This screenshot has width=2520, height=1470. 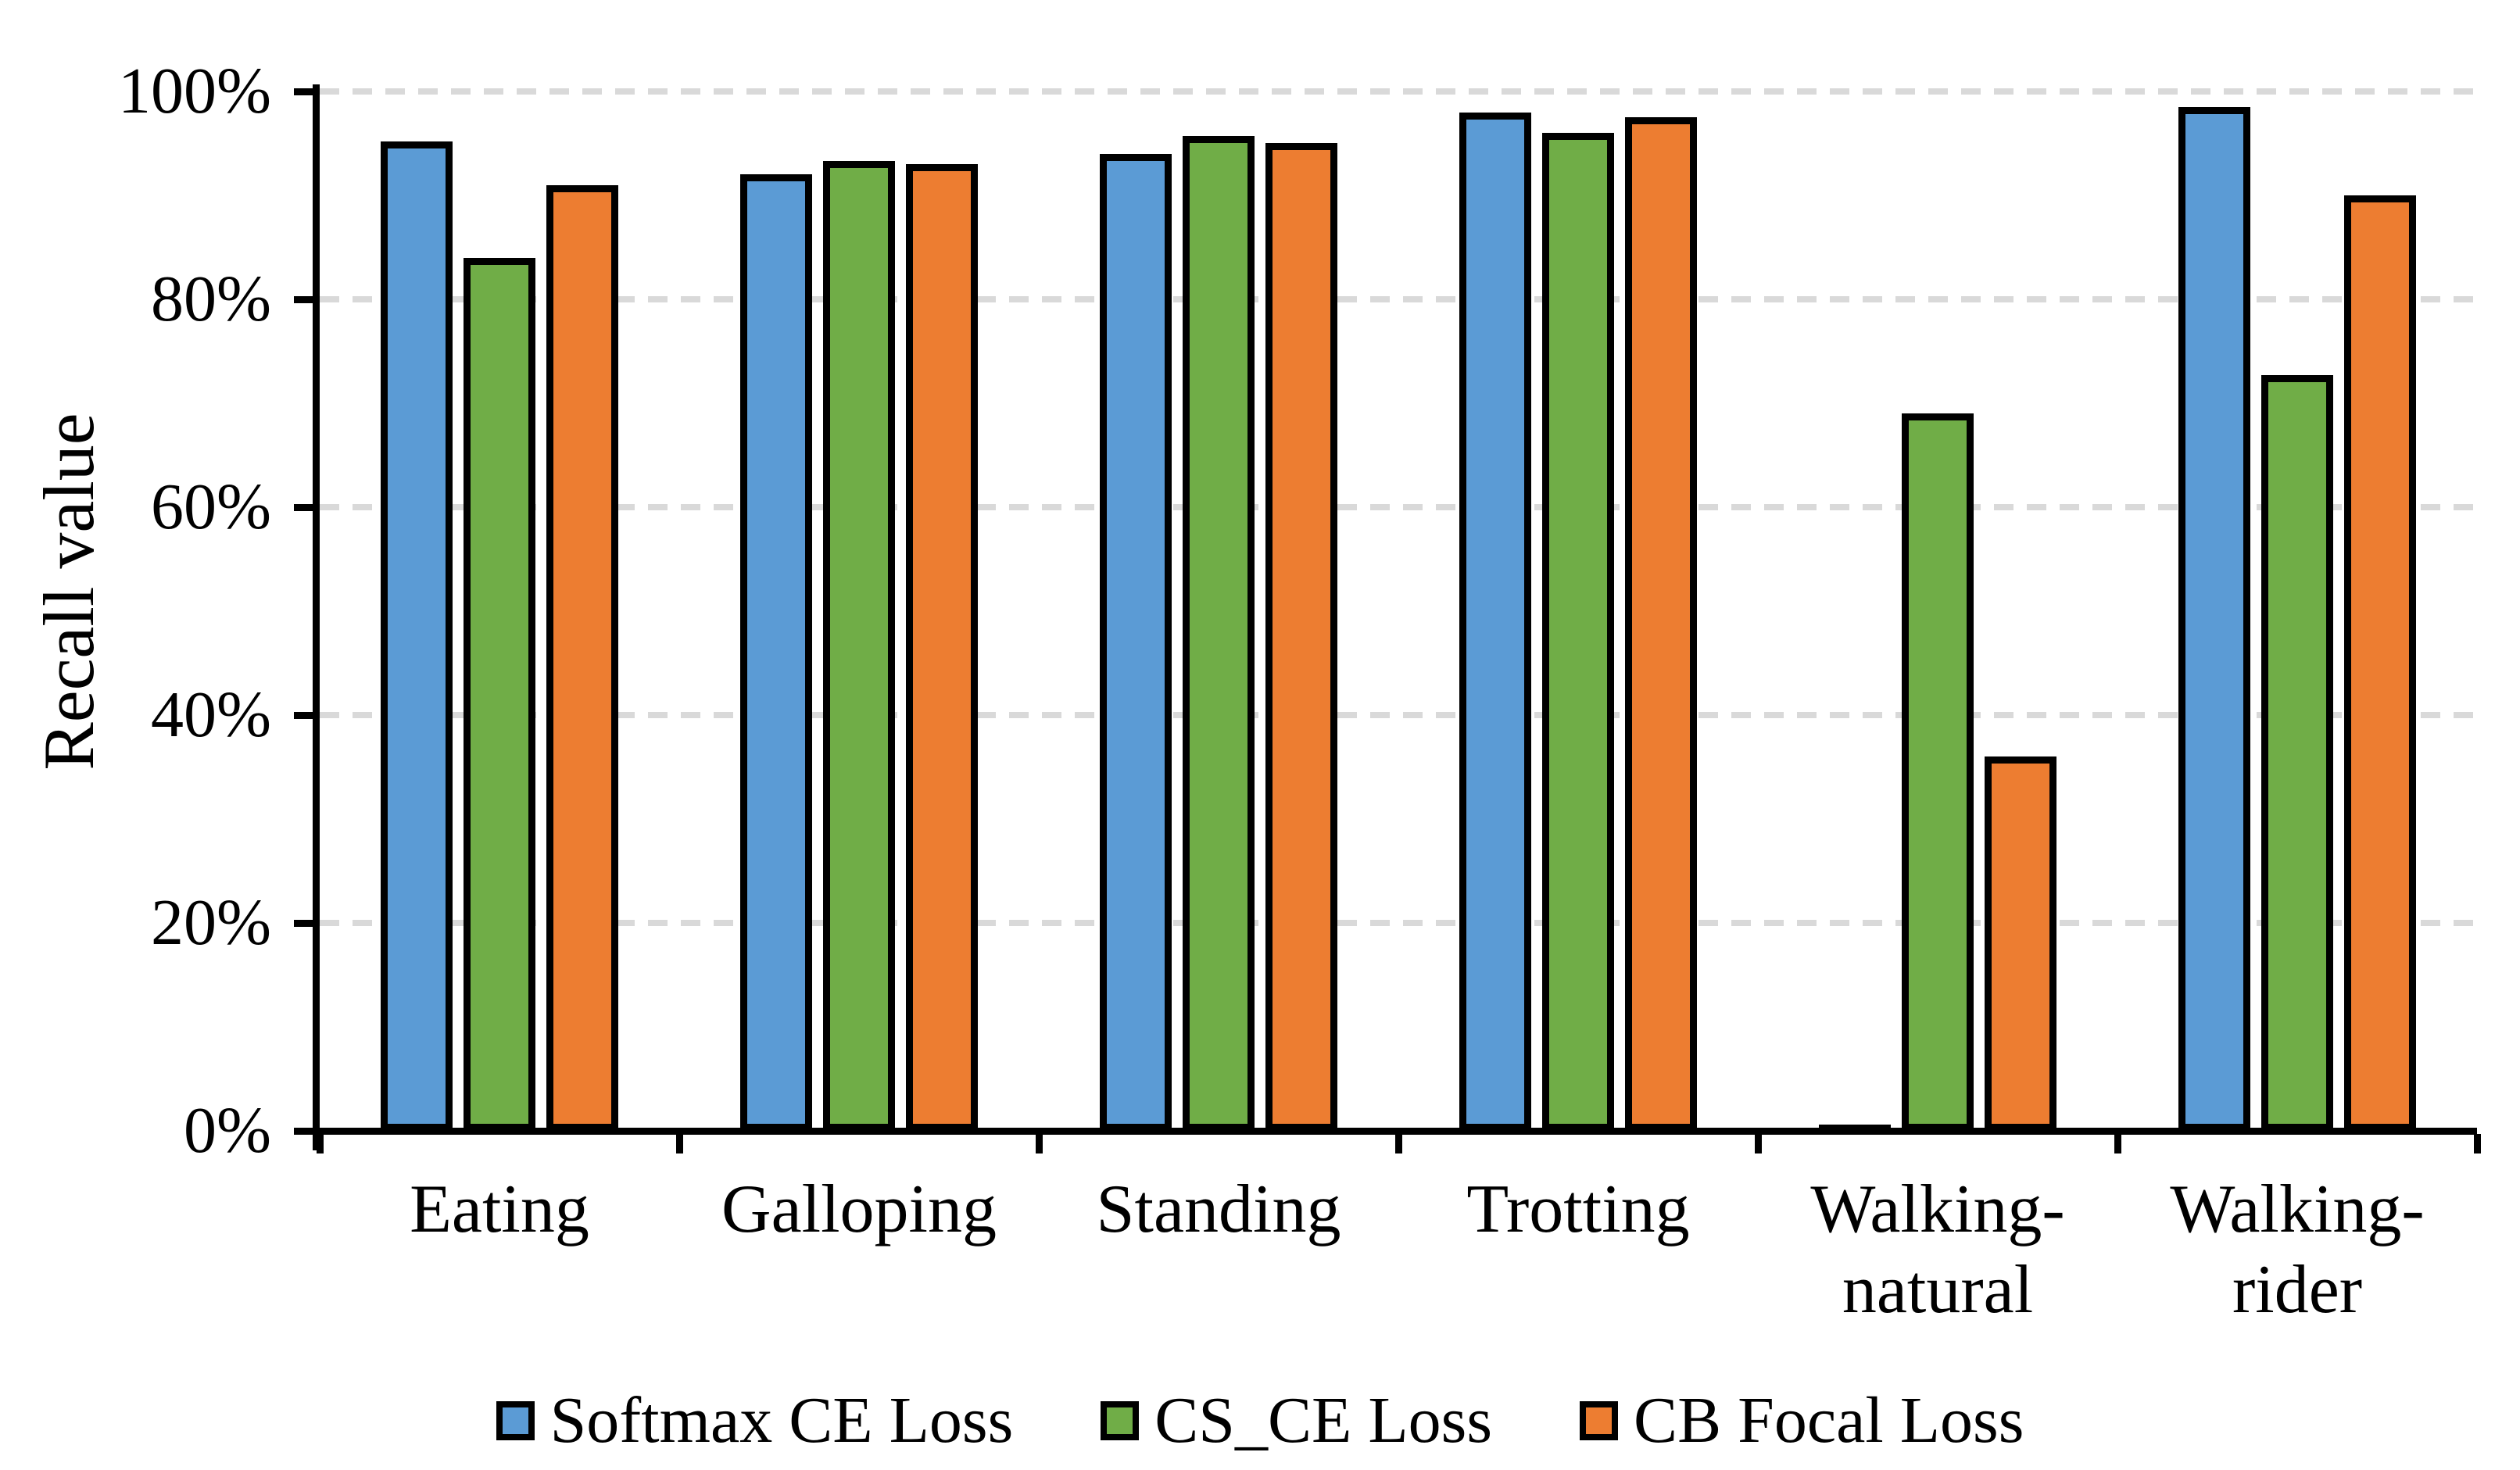 I want to click on y-tick-label: 60%, so click(x=211, y=506).